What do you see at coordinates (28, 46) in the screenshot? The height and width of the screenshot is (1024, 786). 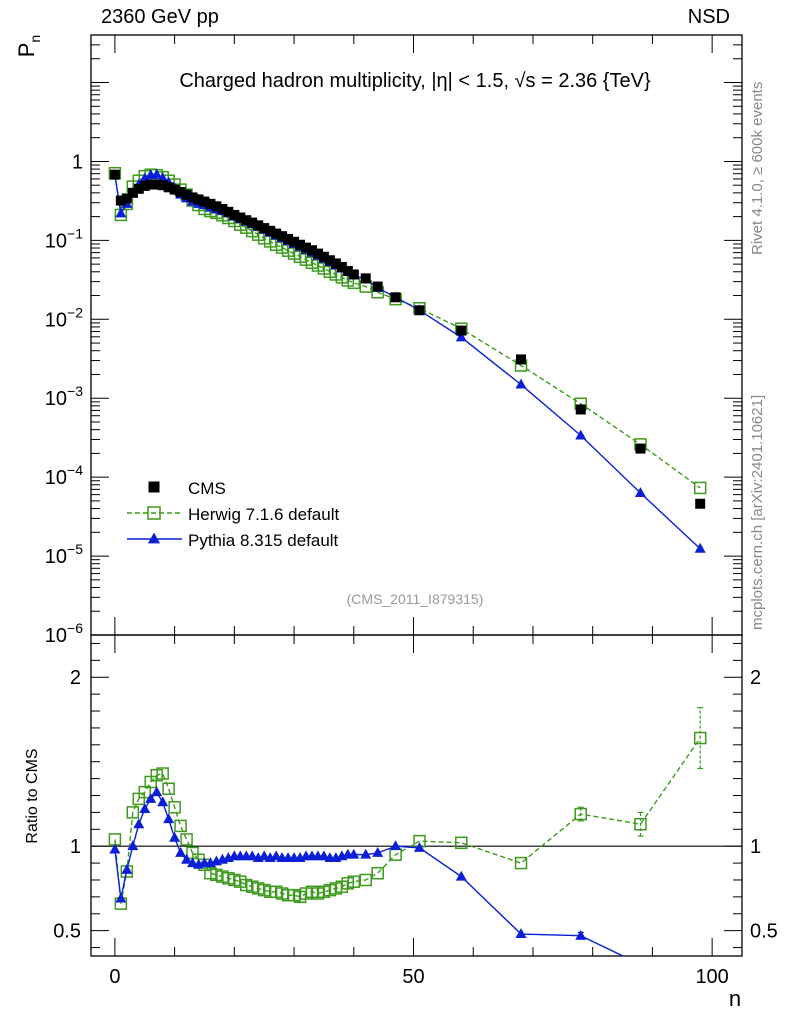 I see `y-axis-label: Pn` at bounding box center [28, 46].